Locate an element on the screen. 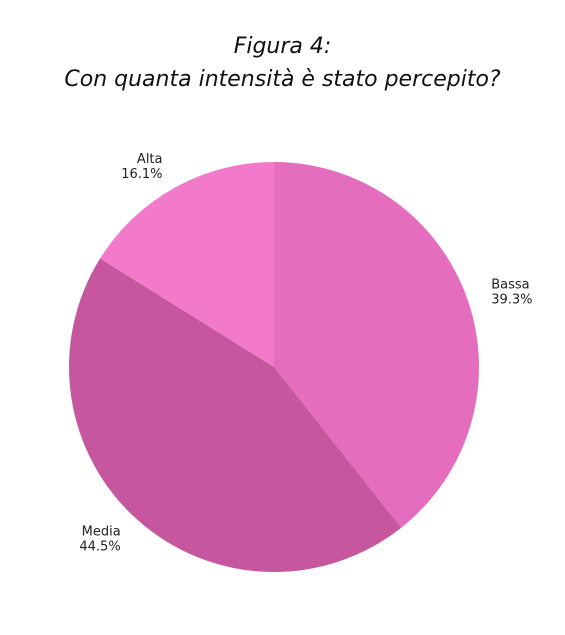  chart-title-line-1: Figura 4: is located at coordinates (282, 46).